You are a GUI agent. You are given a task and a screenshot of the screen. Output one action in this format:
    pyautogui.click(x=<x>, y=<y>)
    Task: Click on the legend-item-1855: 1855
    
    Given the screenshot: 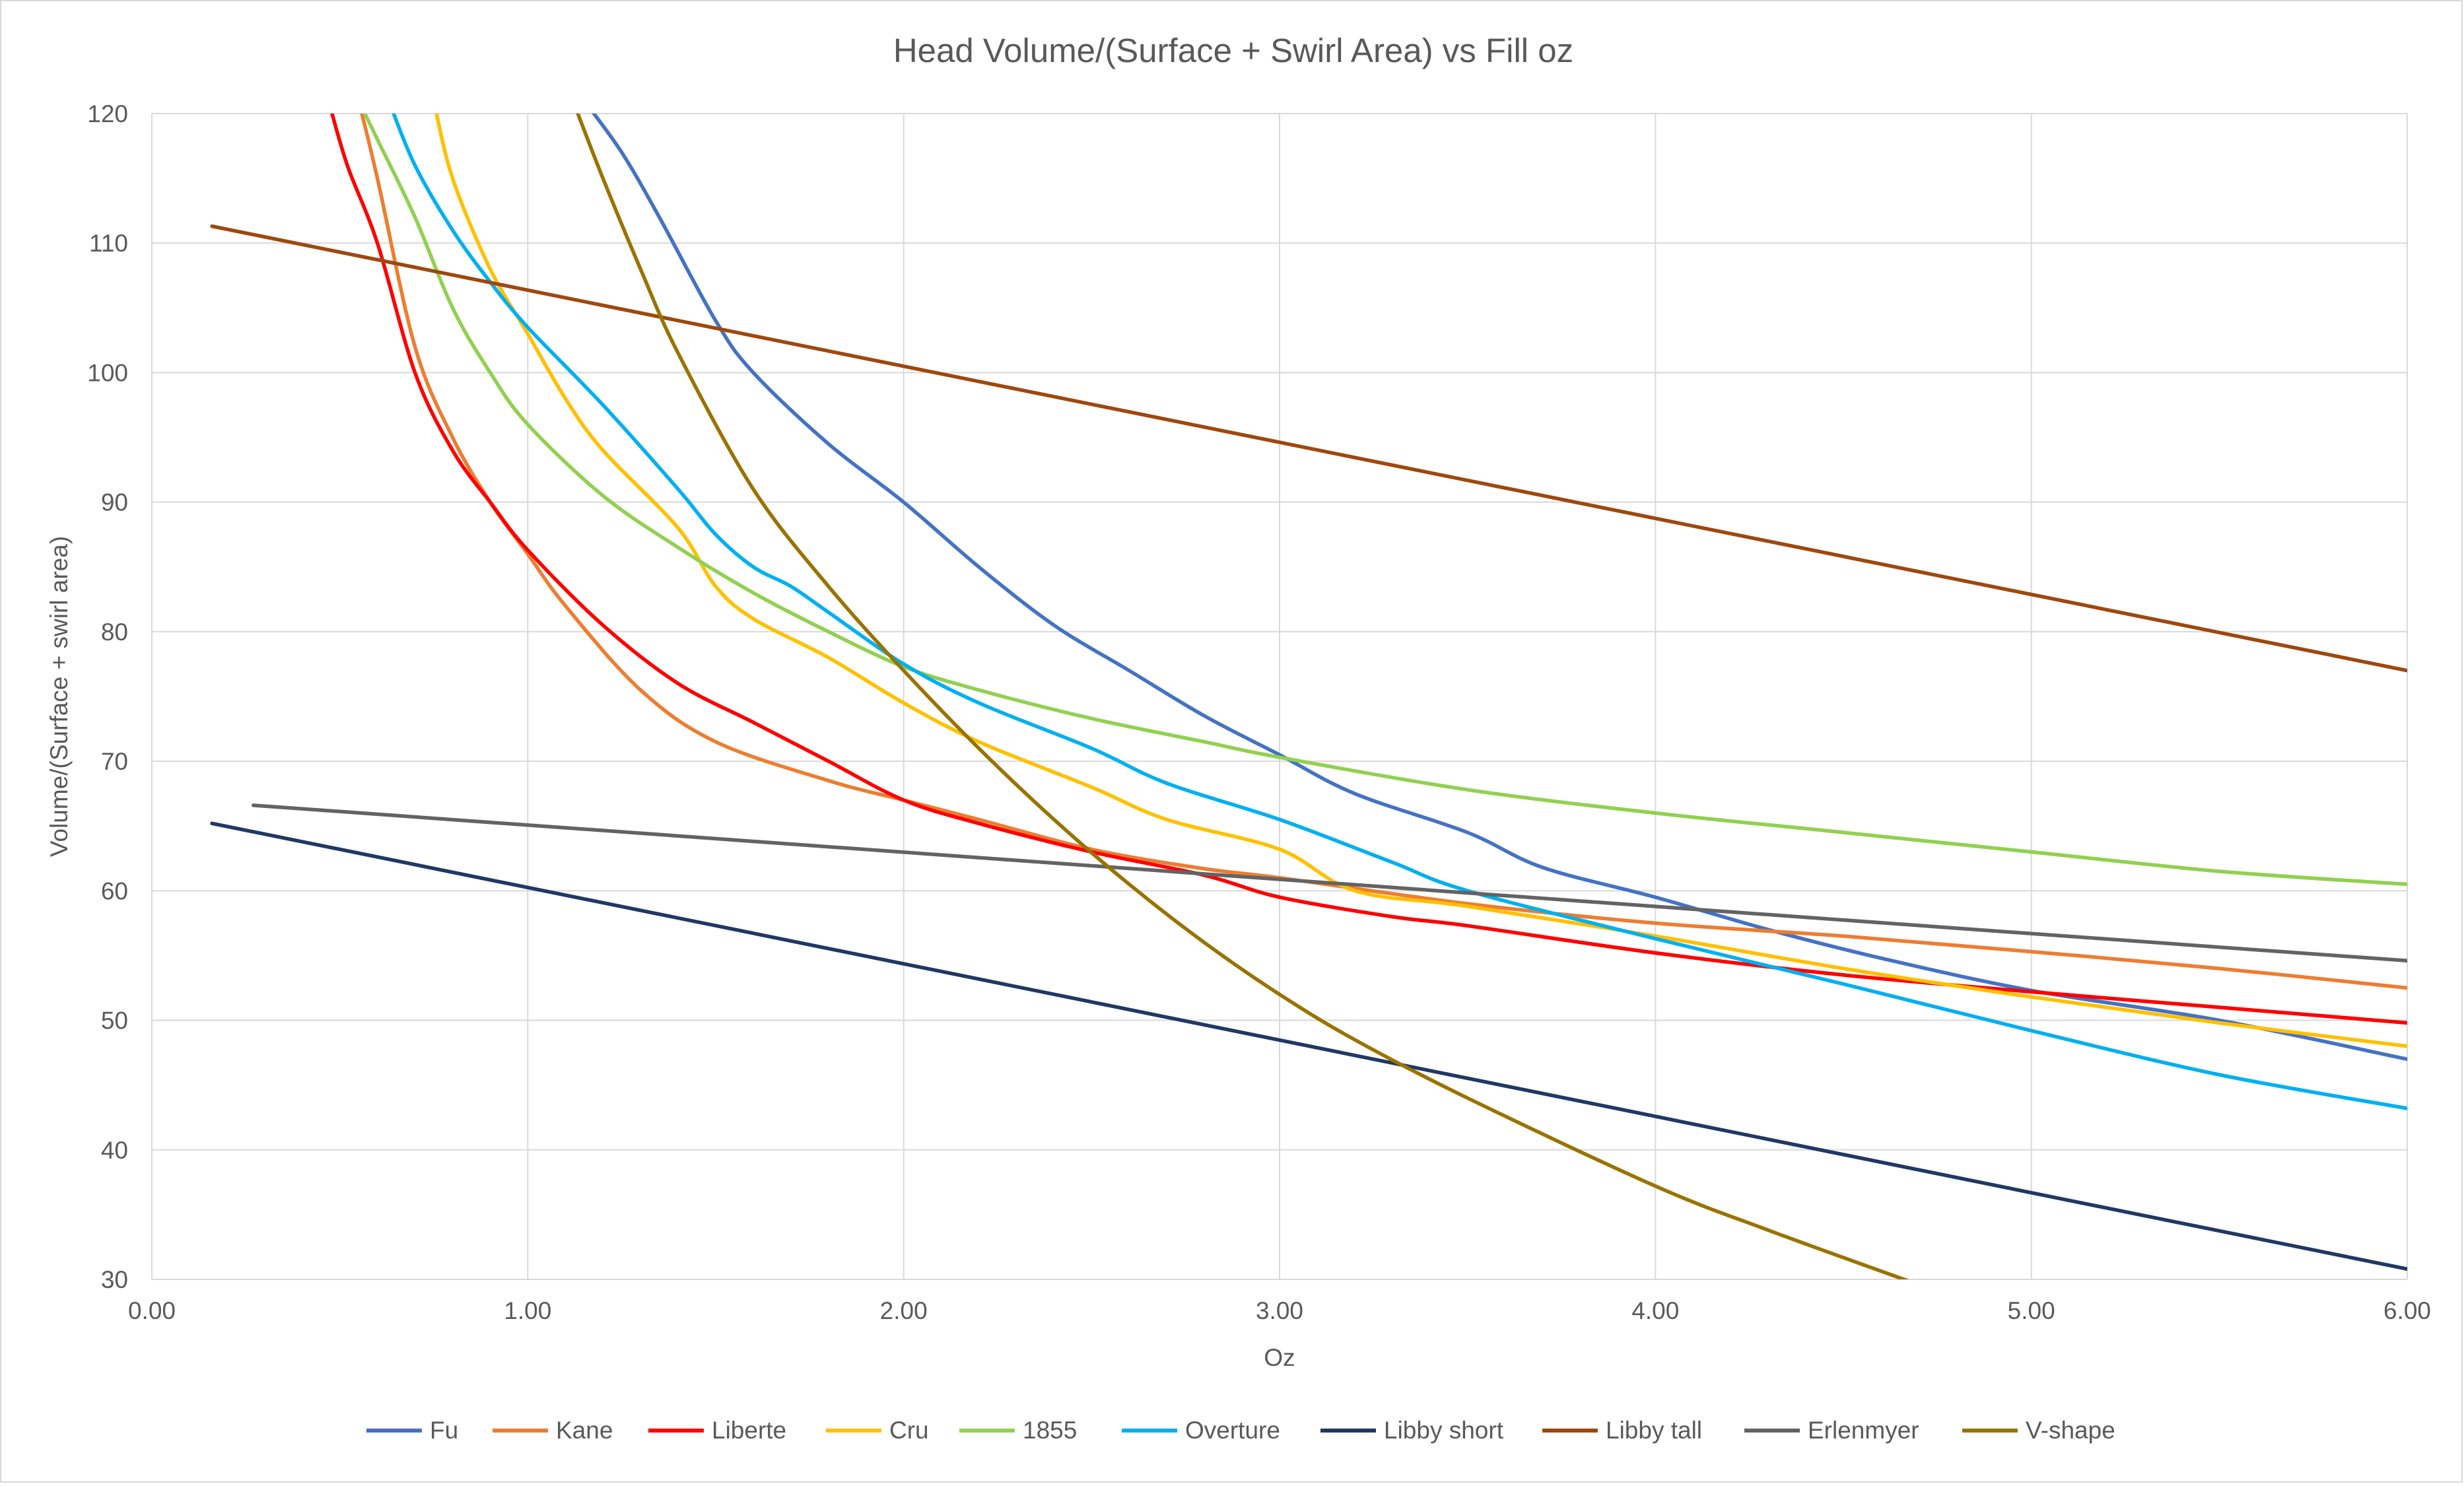 What is the action you would take?
    pyautogui.click(x=1018, y=1430)
    